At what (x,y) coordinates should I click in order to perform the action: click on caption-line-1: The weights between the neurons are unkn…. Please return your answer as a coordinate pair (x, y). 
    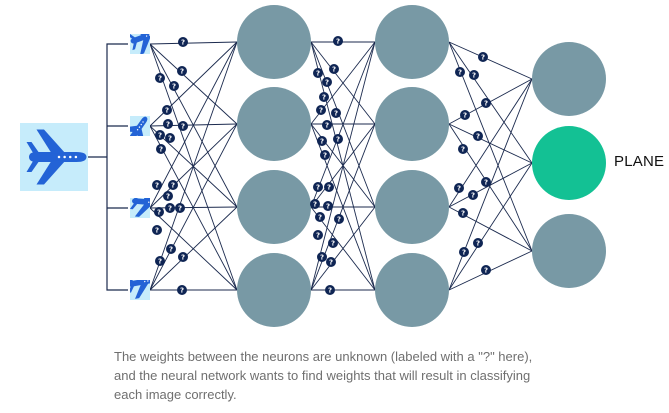
    Looking at the image, I should click on (323, 356).